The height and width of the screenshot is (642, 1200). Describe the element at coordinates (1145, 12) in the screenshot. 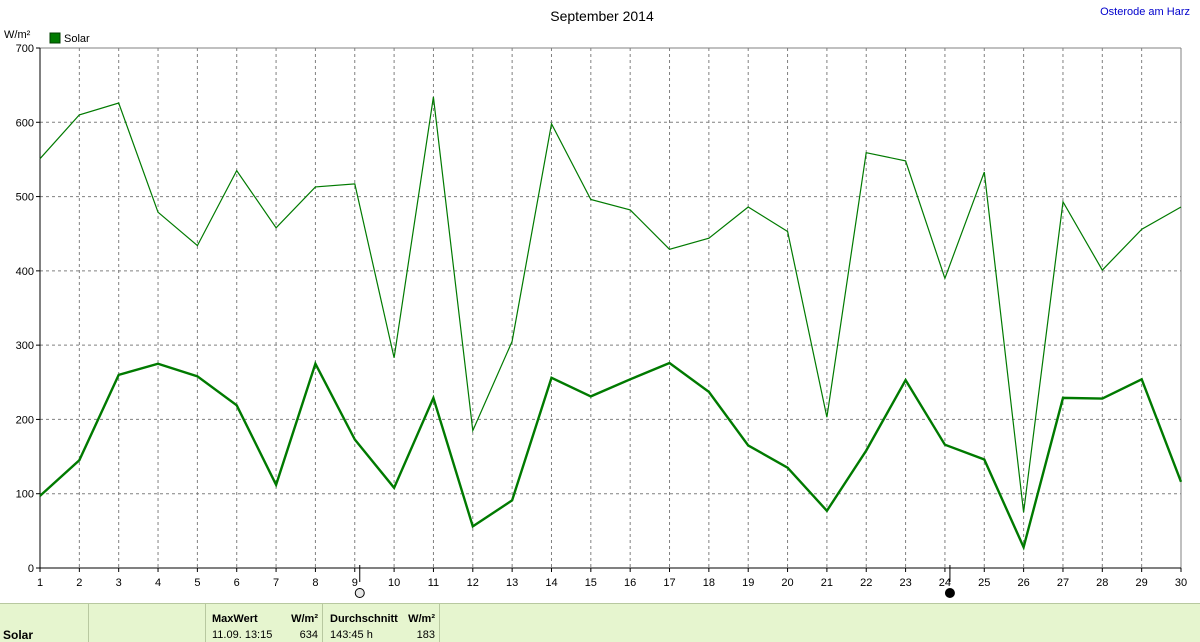

I see `location-link: Osterode am Harz` at that location.